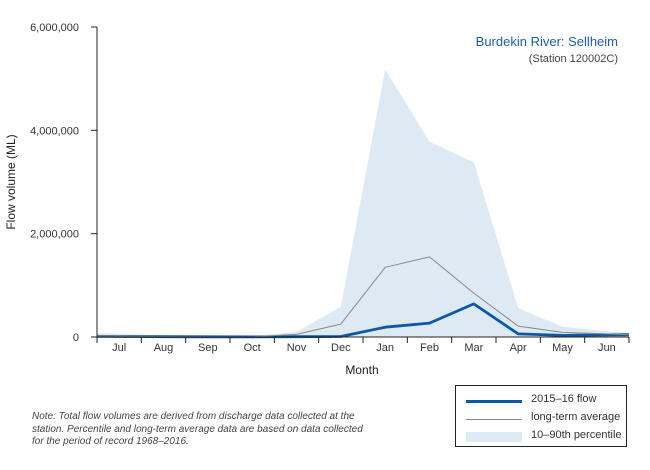  What do you see at coordinates (576, 435) in the screenshot?
I see `legend-label-percentile: 10–90th percentile` at bounding box center [576, 435].